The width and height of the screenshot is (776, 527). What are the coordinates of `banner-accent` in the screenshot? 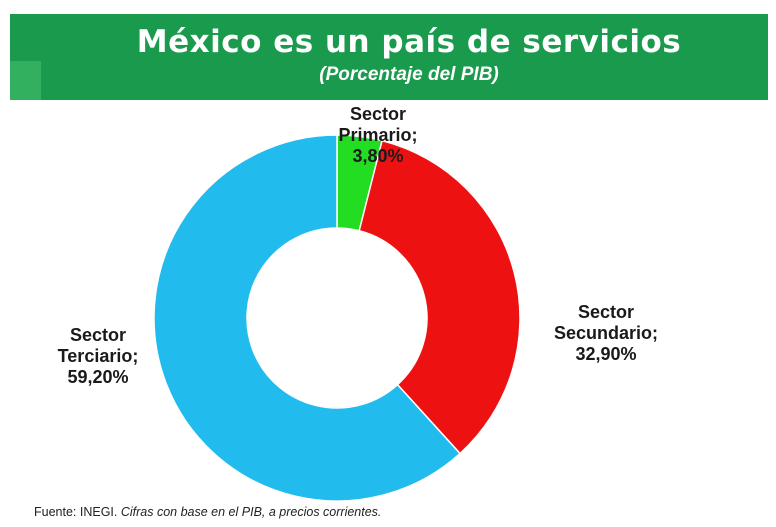 It's located at (25, 80).